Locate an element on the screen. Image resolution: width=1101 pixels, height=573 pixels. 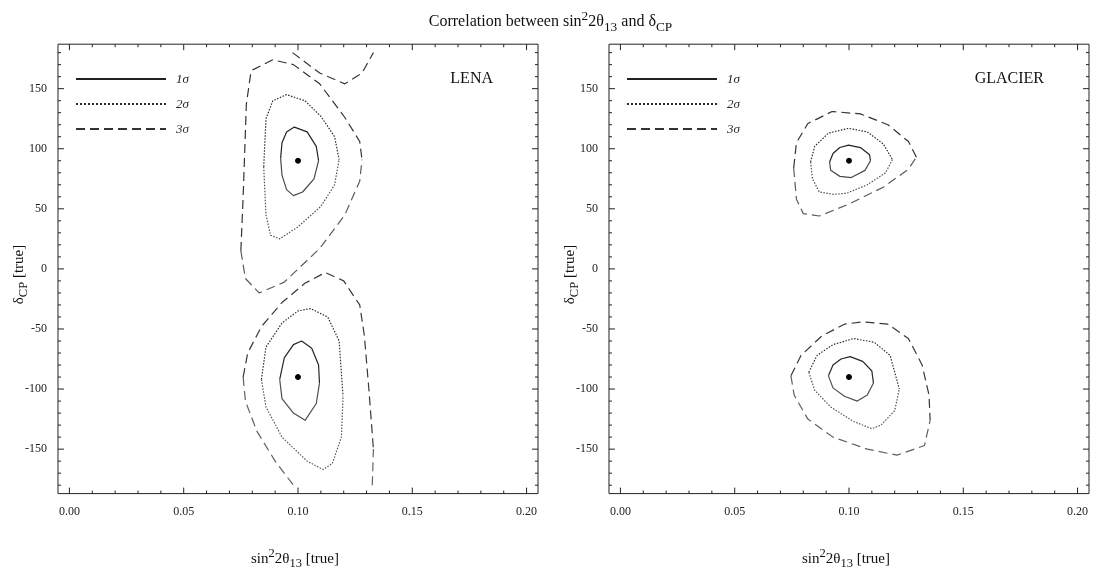
annotation: LENA is located at coordinates (472, 78).